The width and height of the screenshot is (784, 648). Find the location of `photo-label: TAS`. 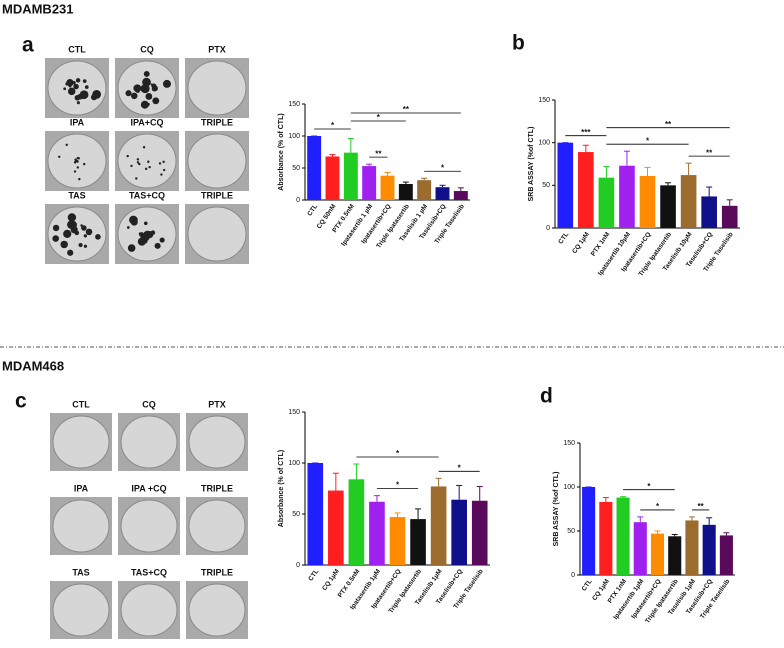

photo-label: TAS is located at coordinates (76, 195).